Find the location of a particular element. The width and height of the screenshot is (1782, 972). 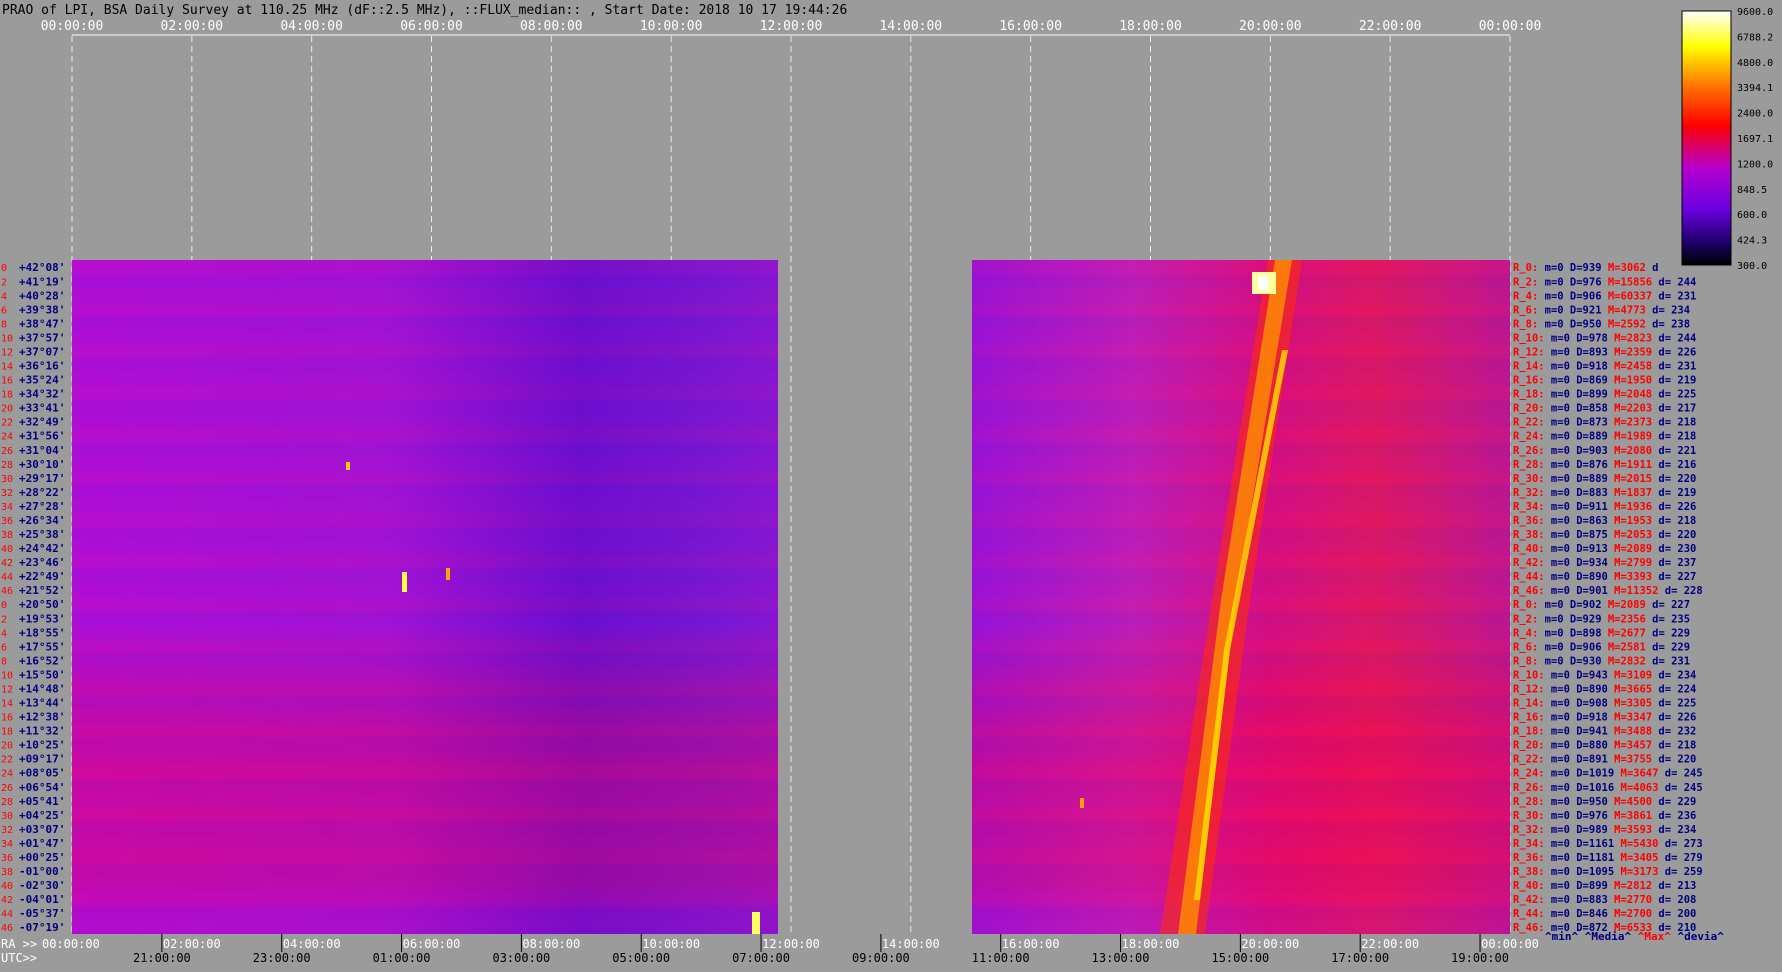

colorbar-tick-label: 6788.2 is located at coordinates (1755, 37).